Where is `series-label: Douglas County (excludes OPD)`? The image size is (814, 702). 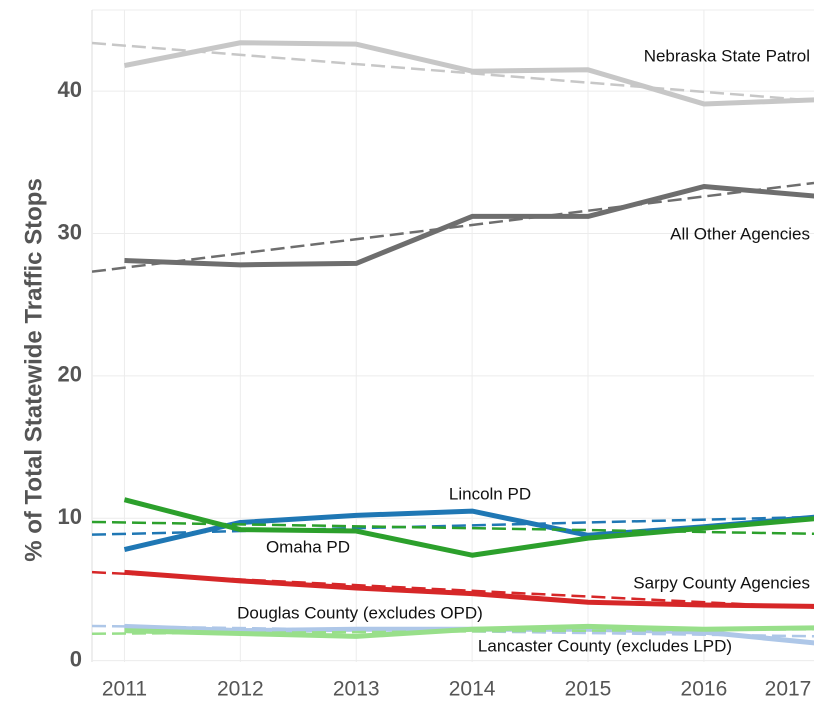 series-label: Douglas County (excludes OPD) is located at coordinates (360, 612).